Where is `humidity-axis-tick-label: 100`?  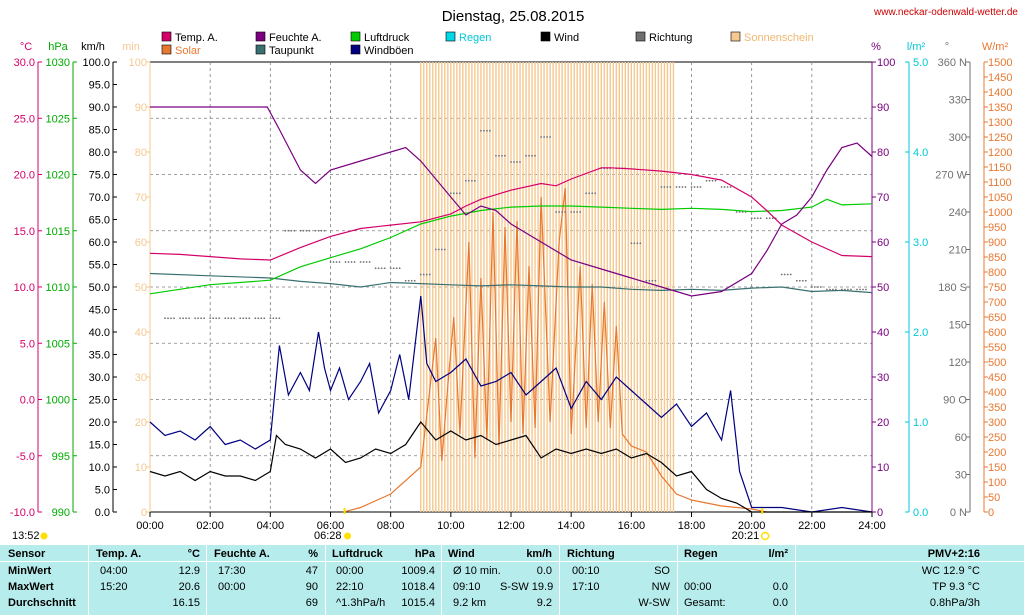
humidity-axis-tick-label: 100 is located at coordinates (886, 63).